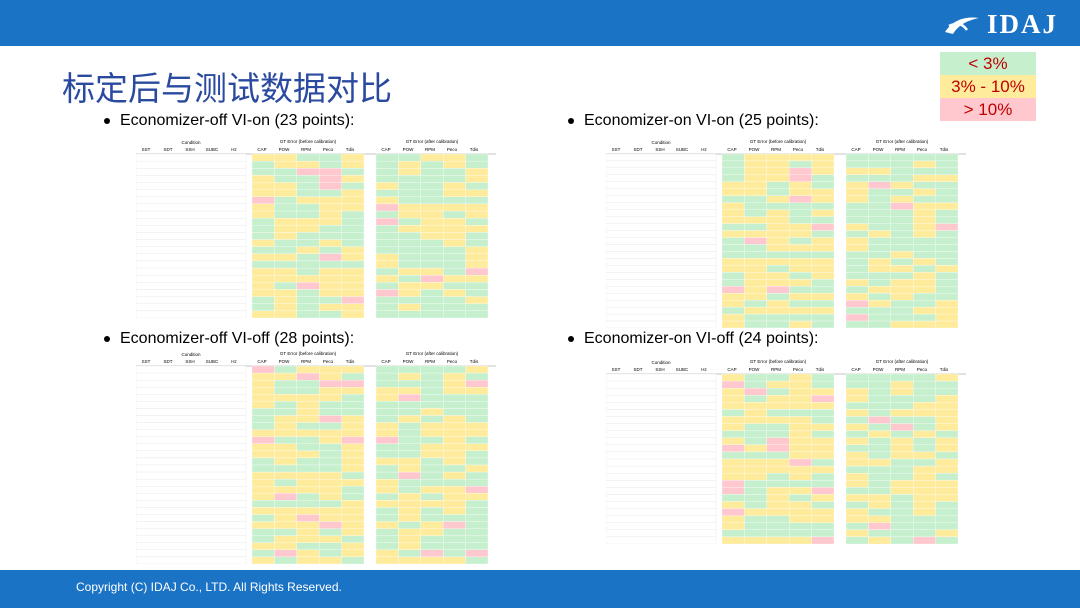 Image resolution: width=1080 pixels, height=608 pixels. What do you see at coordinates (328, 361) in the screenshot?
I see `error-col-header: Peco` at bounding box center [328, 361].